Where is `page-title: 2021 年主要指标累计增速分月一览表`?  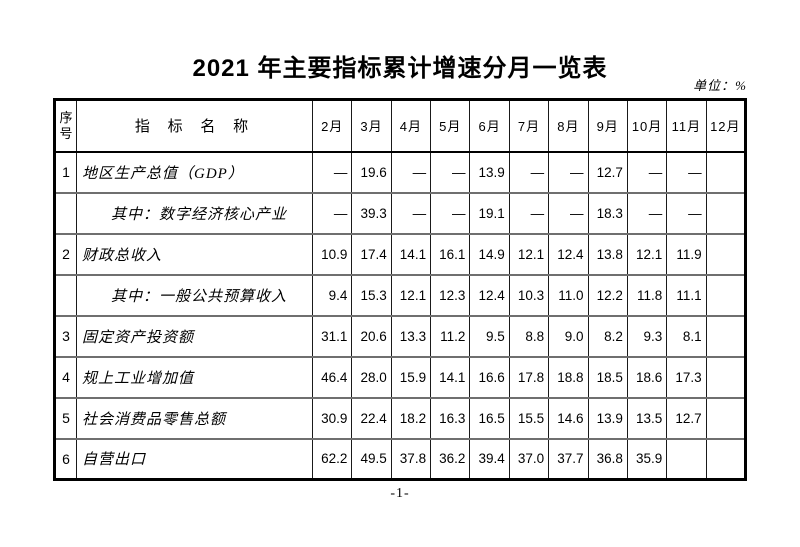
page-title: 2021 年主要指标累计增速分月一览表 is located at coordinates (400, 68).